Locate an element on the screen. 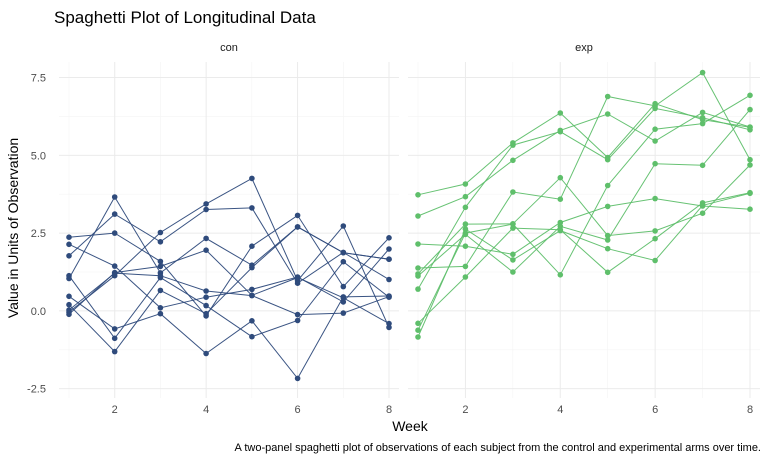 The width and height of the screenshot is (768, 460). chart-title: Spaghetti Plot of Longitudinal Data is located at coordinates (185, 17).